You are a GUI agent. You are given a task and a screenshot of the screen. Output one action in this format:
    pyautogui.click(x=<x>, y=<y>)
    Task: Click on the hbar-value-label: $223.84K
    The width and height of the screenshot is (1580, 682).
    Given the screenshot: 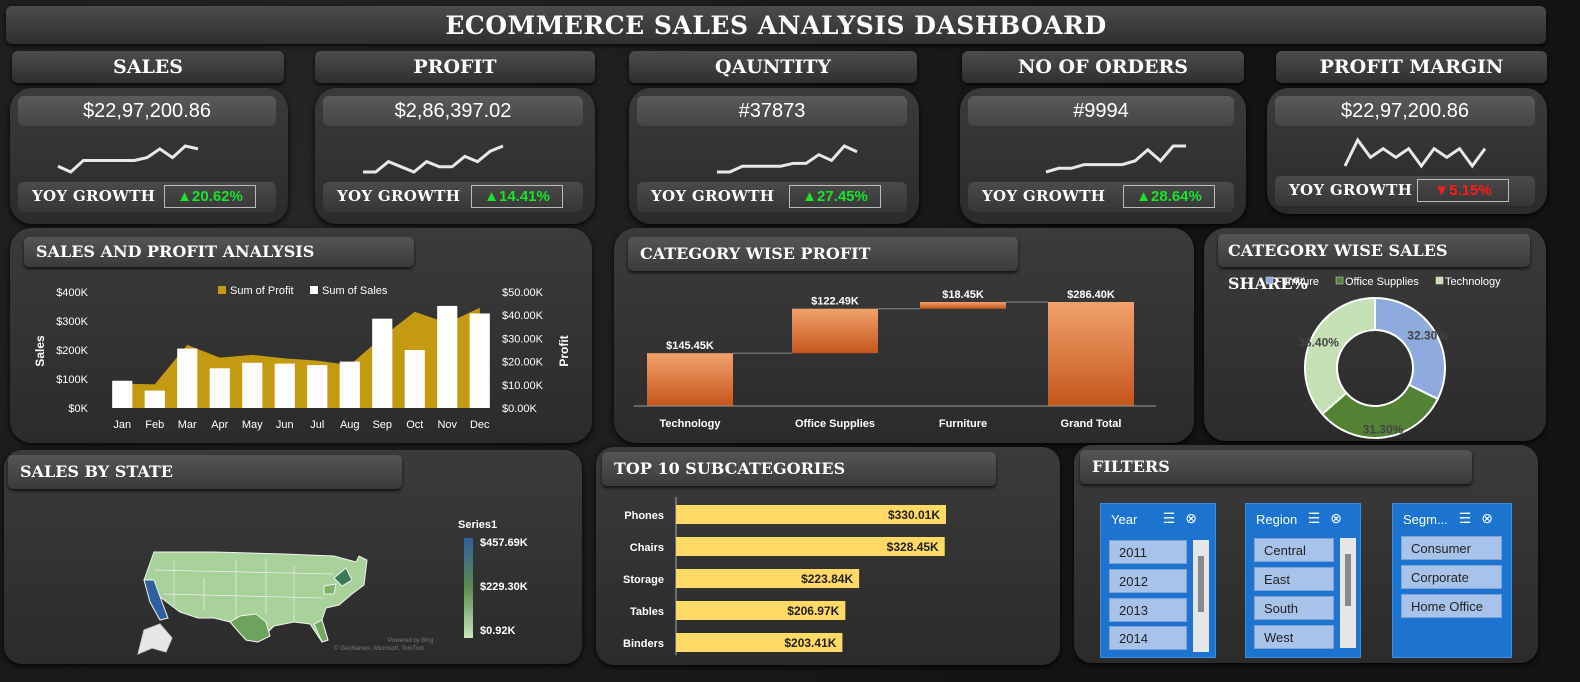 What is the action you would take?
    pyautogui.click(x=827, y=579)
    